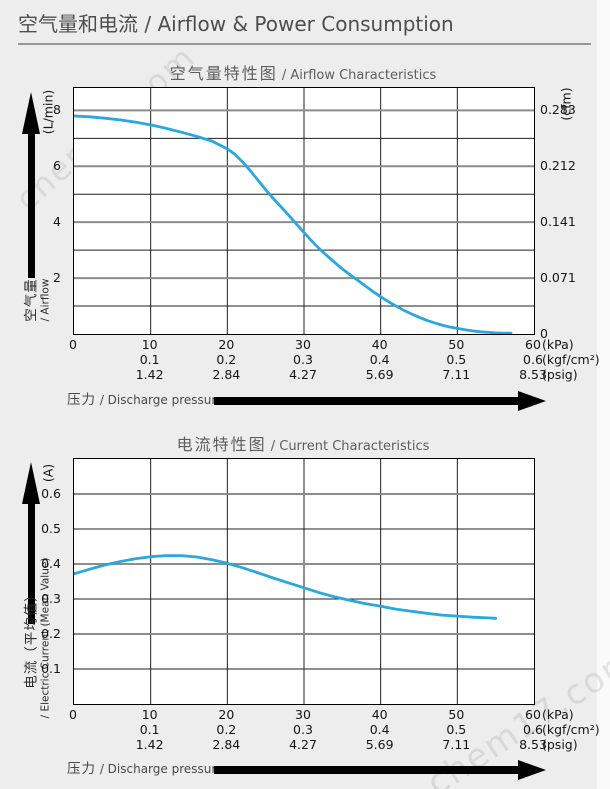  Describe the element at coordinates (558, 166) in the screenshot. I see `y-tick-label: 0.212` at that location.